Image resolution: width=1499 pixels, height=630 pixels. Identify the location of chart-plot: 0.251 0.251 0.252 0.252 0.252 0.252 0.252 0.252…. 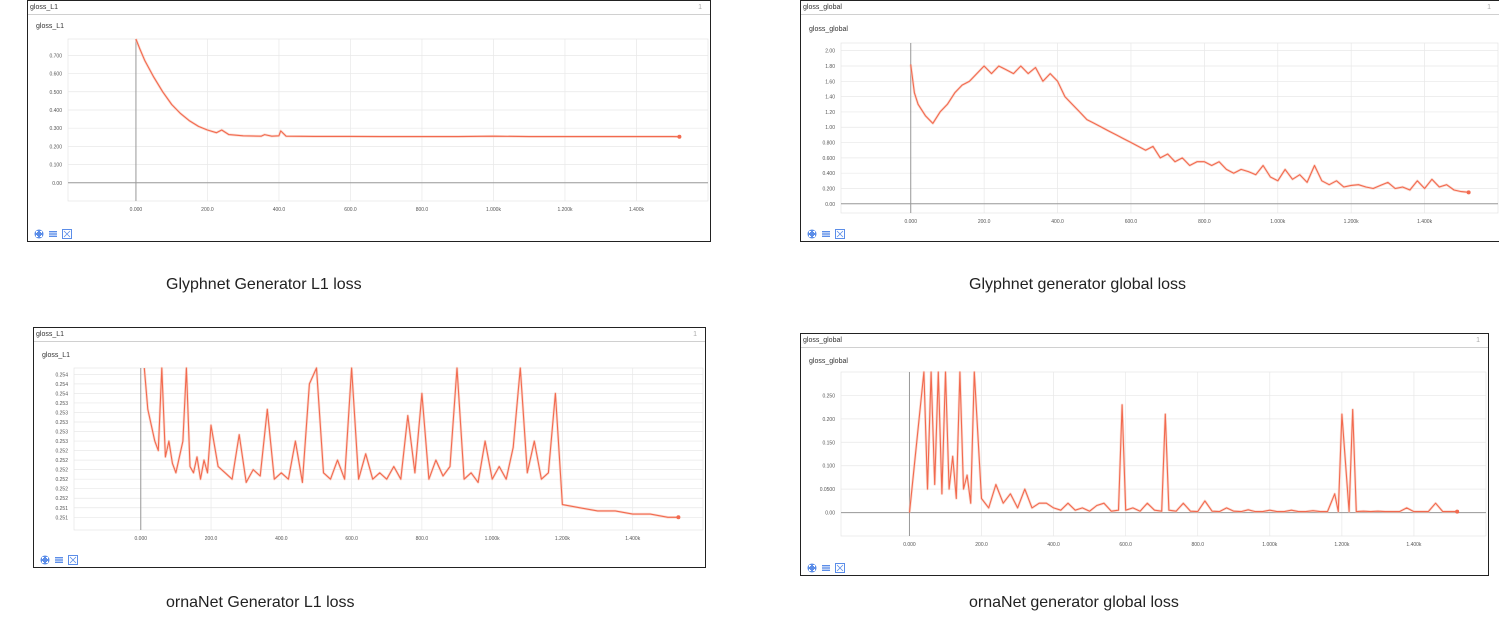
(369, 456).